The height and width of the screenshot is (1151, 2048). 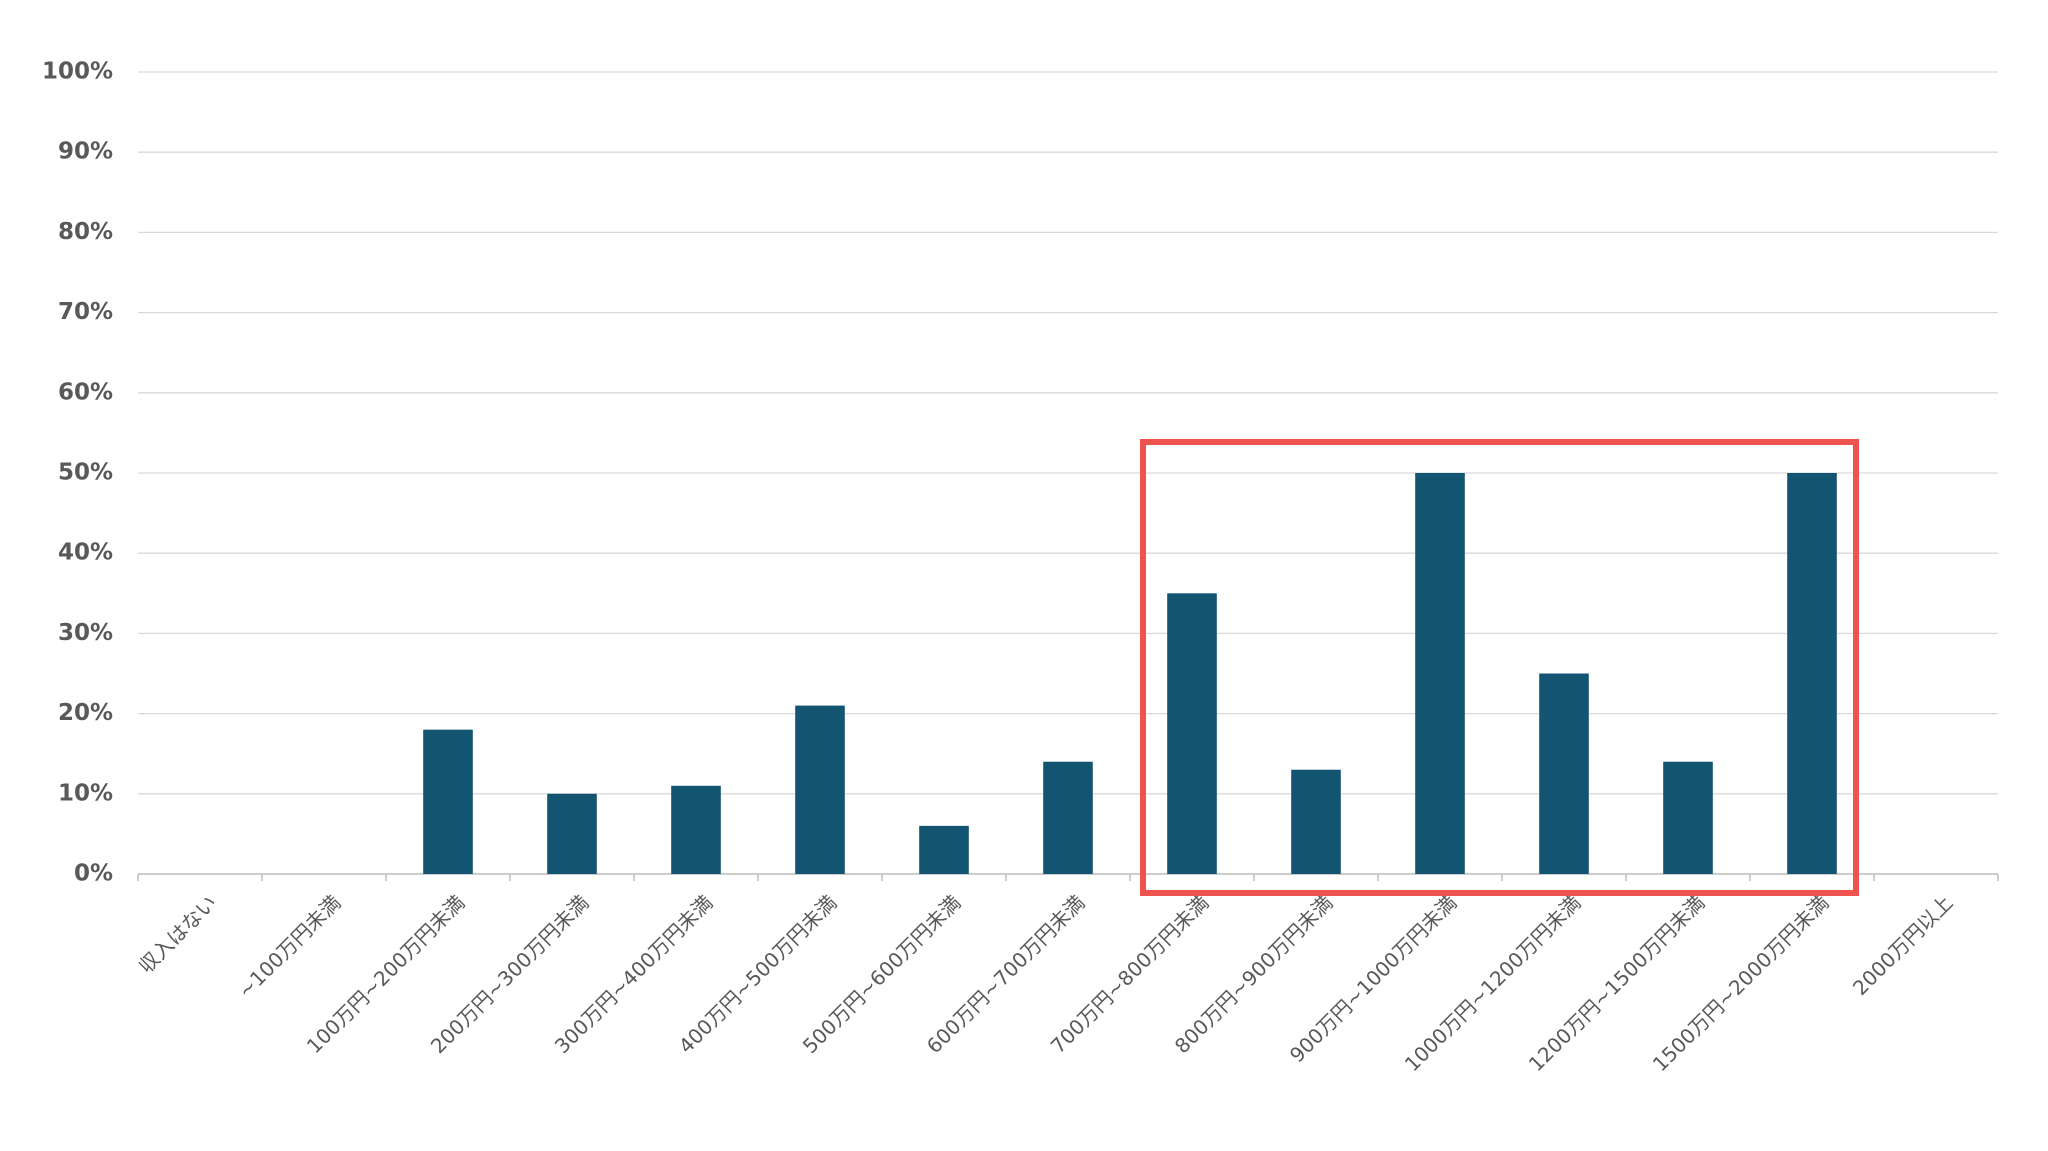 What do you see at coordinates (85, 392) in the screenshot?
I see `y-tick-label: 60%` at bounding box center [85, 392].